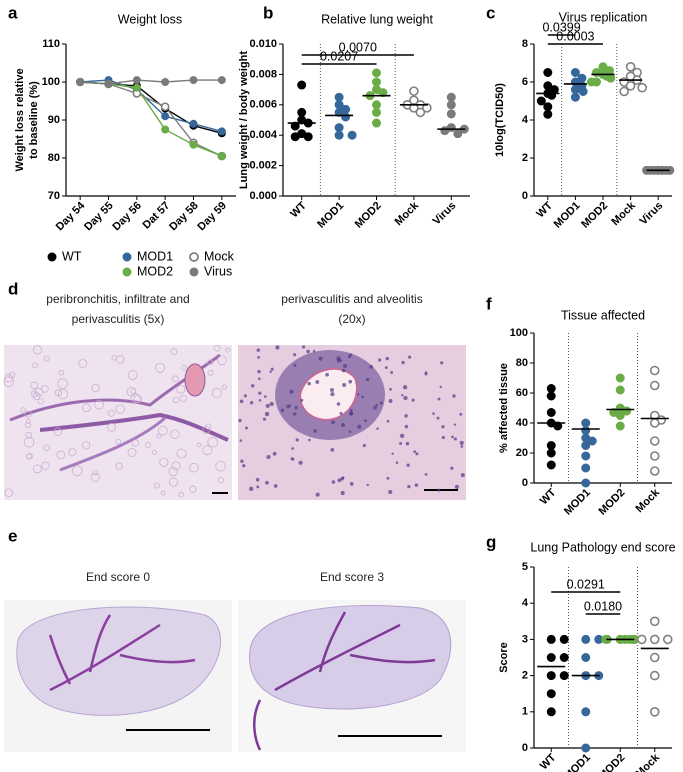 The image size is (683, 772). What do you see at coordinates (577, 502) in the screenshot?
I see `x-tick-label: MOD1` at bounding box center [577, 502].